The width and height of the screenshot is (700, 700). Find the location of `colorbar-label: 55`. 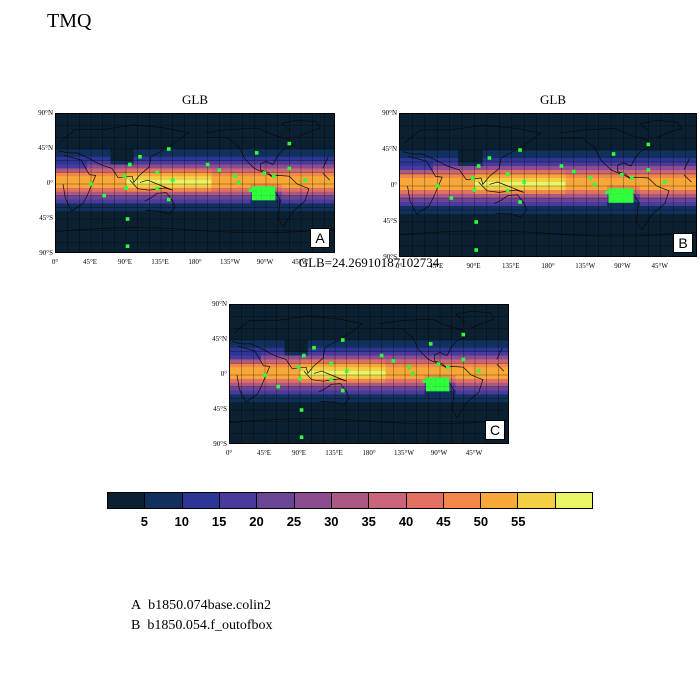

colorbar-label: 55 is located at coordinates (518, 521).